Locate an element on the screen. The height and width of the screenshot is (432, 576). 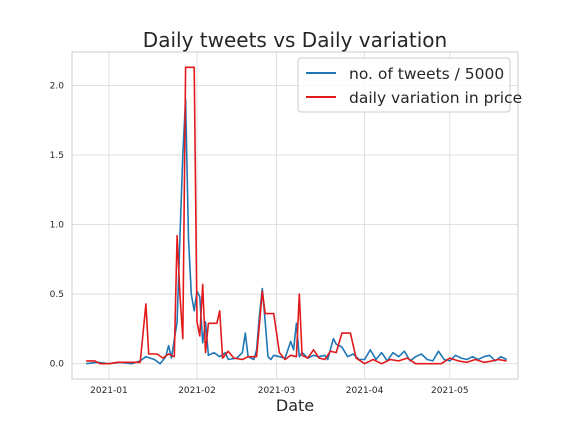
x-tick-label: 2021-05 is located at coordinates (450, 391).